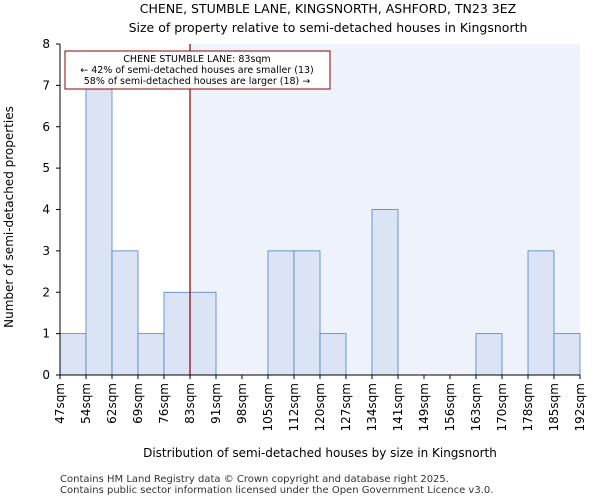  What do you see at coordinates (46, 85) in the screenshot?
I see `y-tick-label: 7` at bounding box center [46, 85].